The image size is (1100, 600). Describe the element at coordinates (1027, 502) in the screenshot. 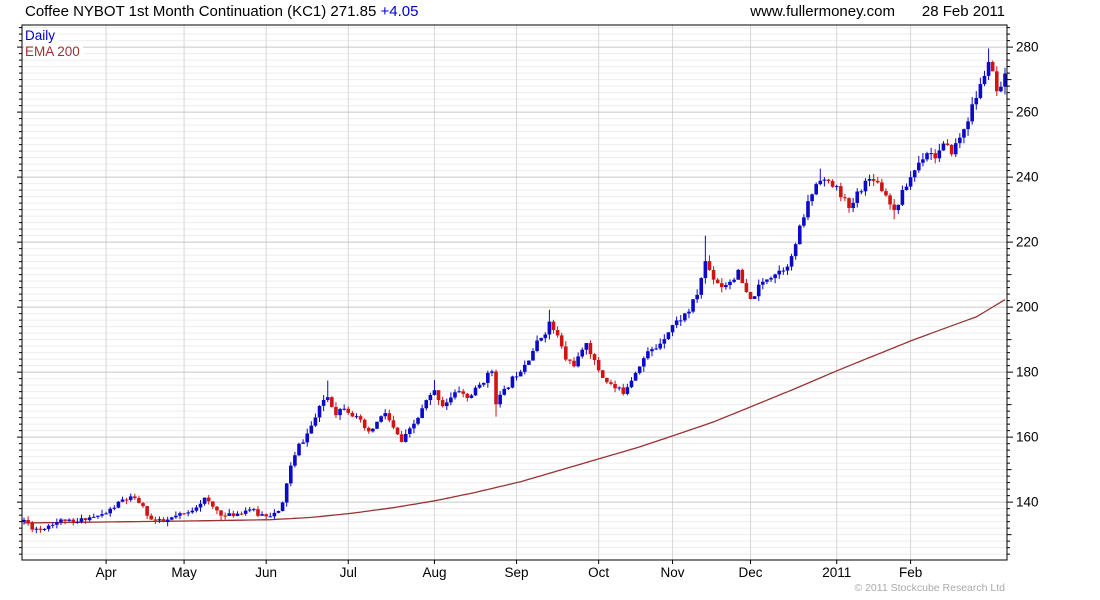

I see `svg-text: 140` at that location.